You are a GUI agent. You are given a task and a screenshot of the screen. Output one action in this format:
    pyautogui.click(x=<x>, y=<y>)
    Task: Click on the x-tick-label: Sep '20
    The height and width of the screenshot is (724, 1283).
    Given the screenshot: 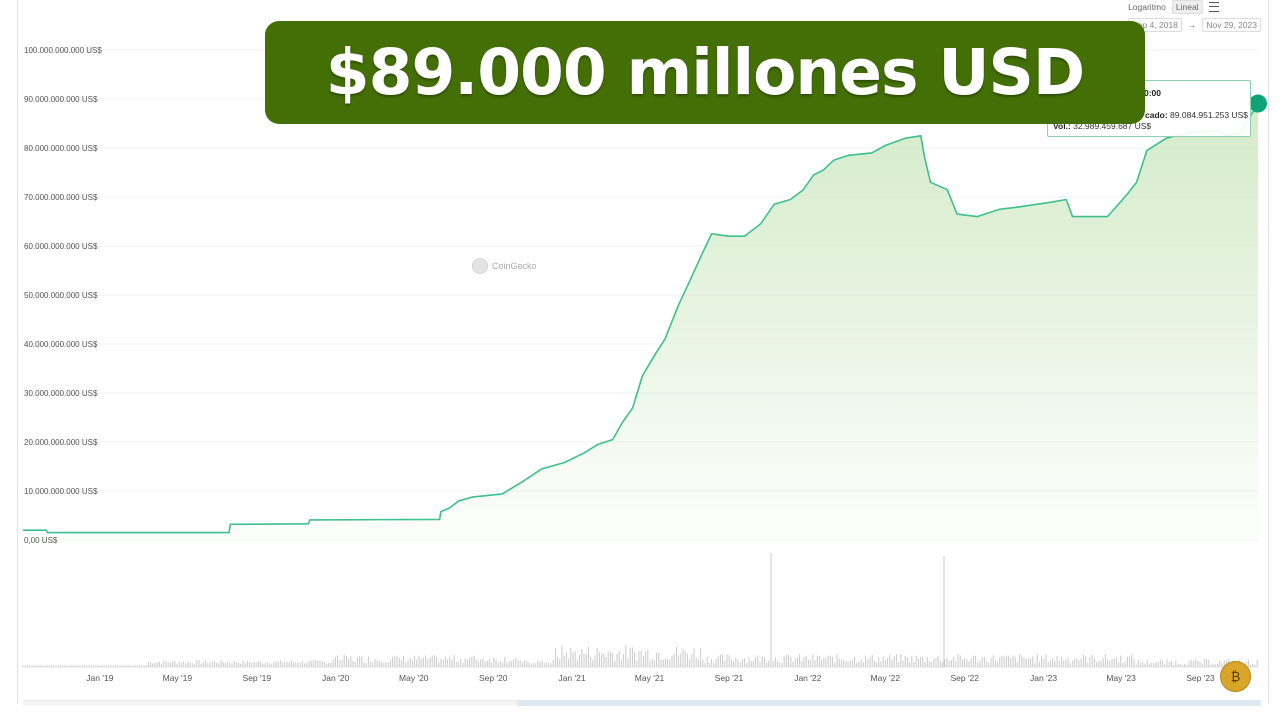 What is the action you would take?
    pyautogui.click(x=493, y=678)
    